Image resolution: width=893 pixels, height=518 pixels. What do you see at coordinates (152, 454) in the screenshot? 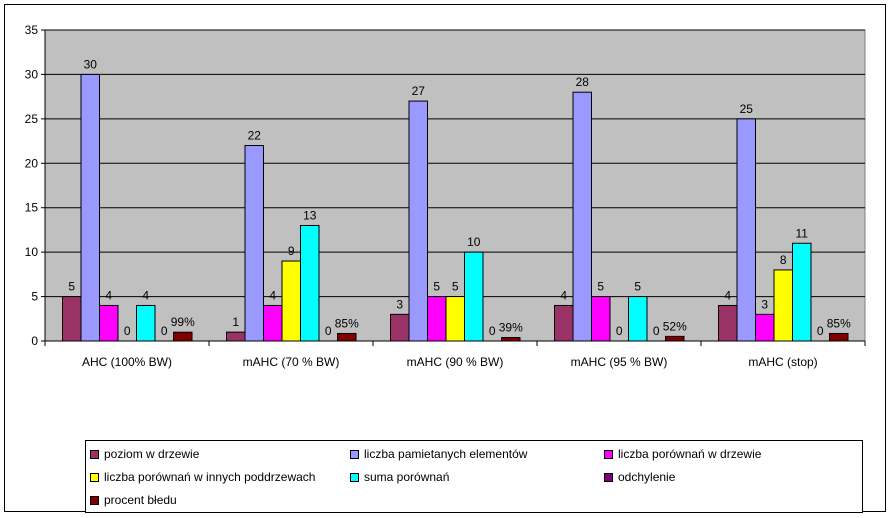
I see `legend-label: poziom w drzewie` at bounding box center [152, 454].